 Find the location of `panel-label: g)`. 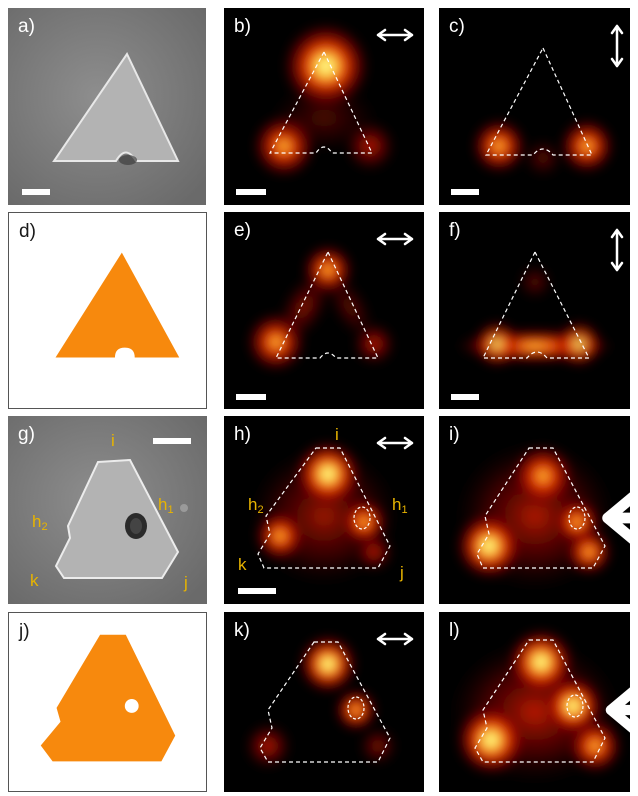

panel-label: g) is located at coordinates (26, 434).